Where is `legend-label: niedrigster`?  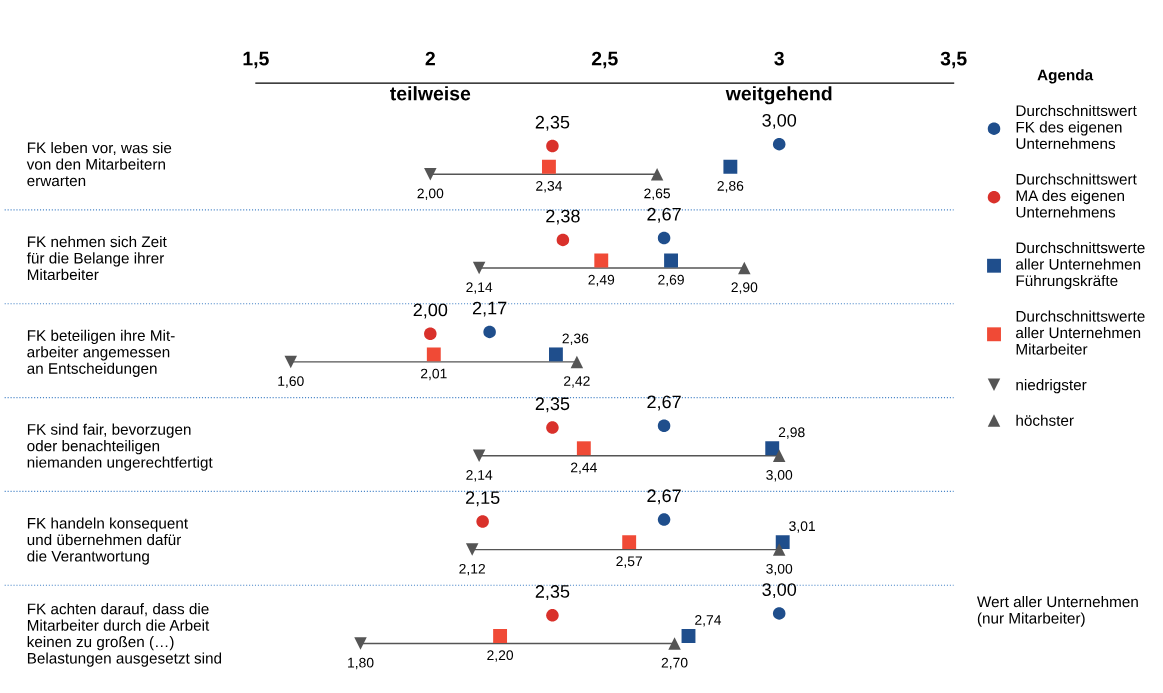 legend-label: niedrigster is located at coordinates (1051, 386).